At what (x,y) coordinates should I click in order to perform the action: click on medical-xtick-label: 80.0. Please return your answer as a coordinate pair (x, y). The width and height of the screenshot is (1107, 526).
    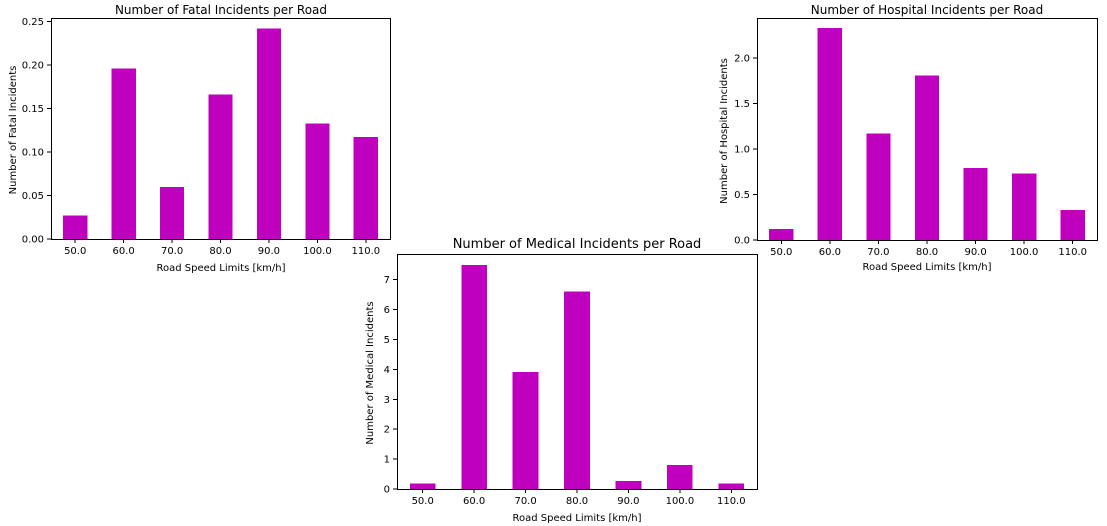
    Looking at the image, I should click on (577, 501).